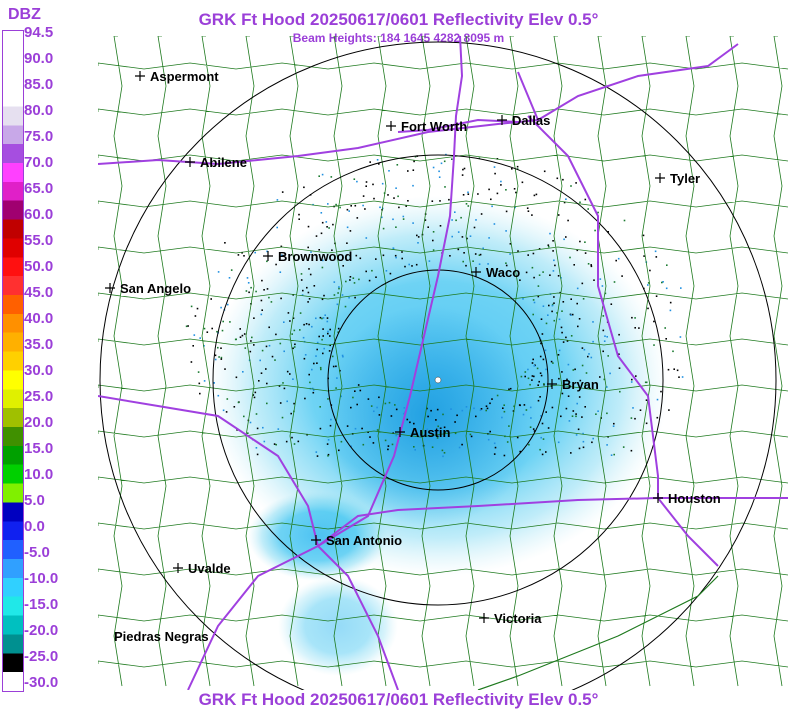  Describe the element at coordinates (39, 58) in the screenshot. I see `legend-value: 90.0` at that location.